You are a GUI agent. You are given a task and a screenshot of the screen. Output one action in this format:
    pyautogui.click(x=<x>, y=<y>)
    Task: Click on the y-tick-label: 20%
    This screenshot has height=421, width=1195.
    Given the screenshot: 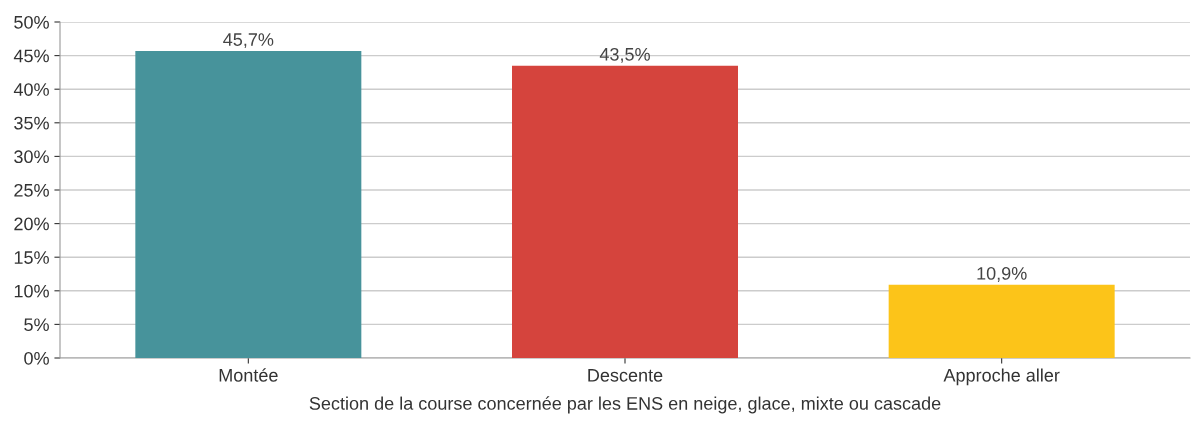 What is the action you would take?
    pyautogui.click(x=31, y=224)
    